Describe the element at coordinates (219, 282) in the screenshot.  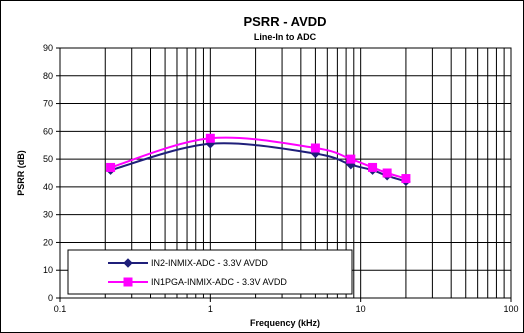
I see `legend-label: IN1PGA-INMIX-ADC - 3.3V AVDD` at that location.